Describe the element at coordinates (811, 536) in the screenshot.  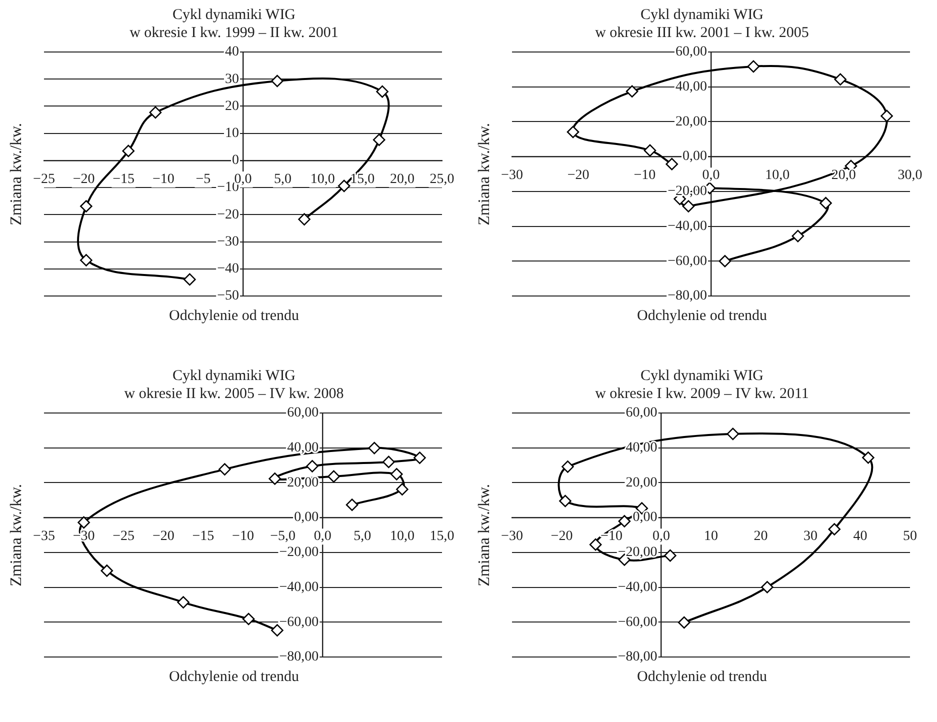
I see `x-tick-label: 30` at that location.